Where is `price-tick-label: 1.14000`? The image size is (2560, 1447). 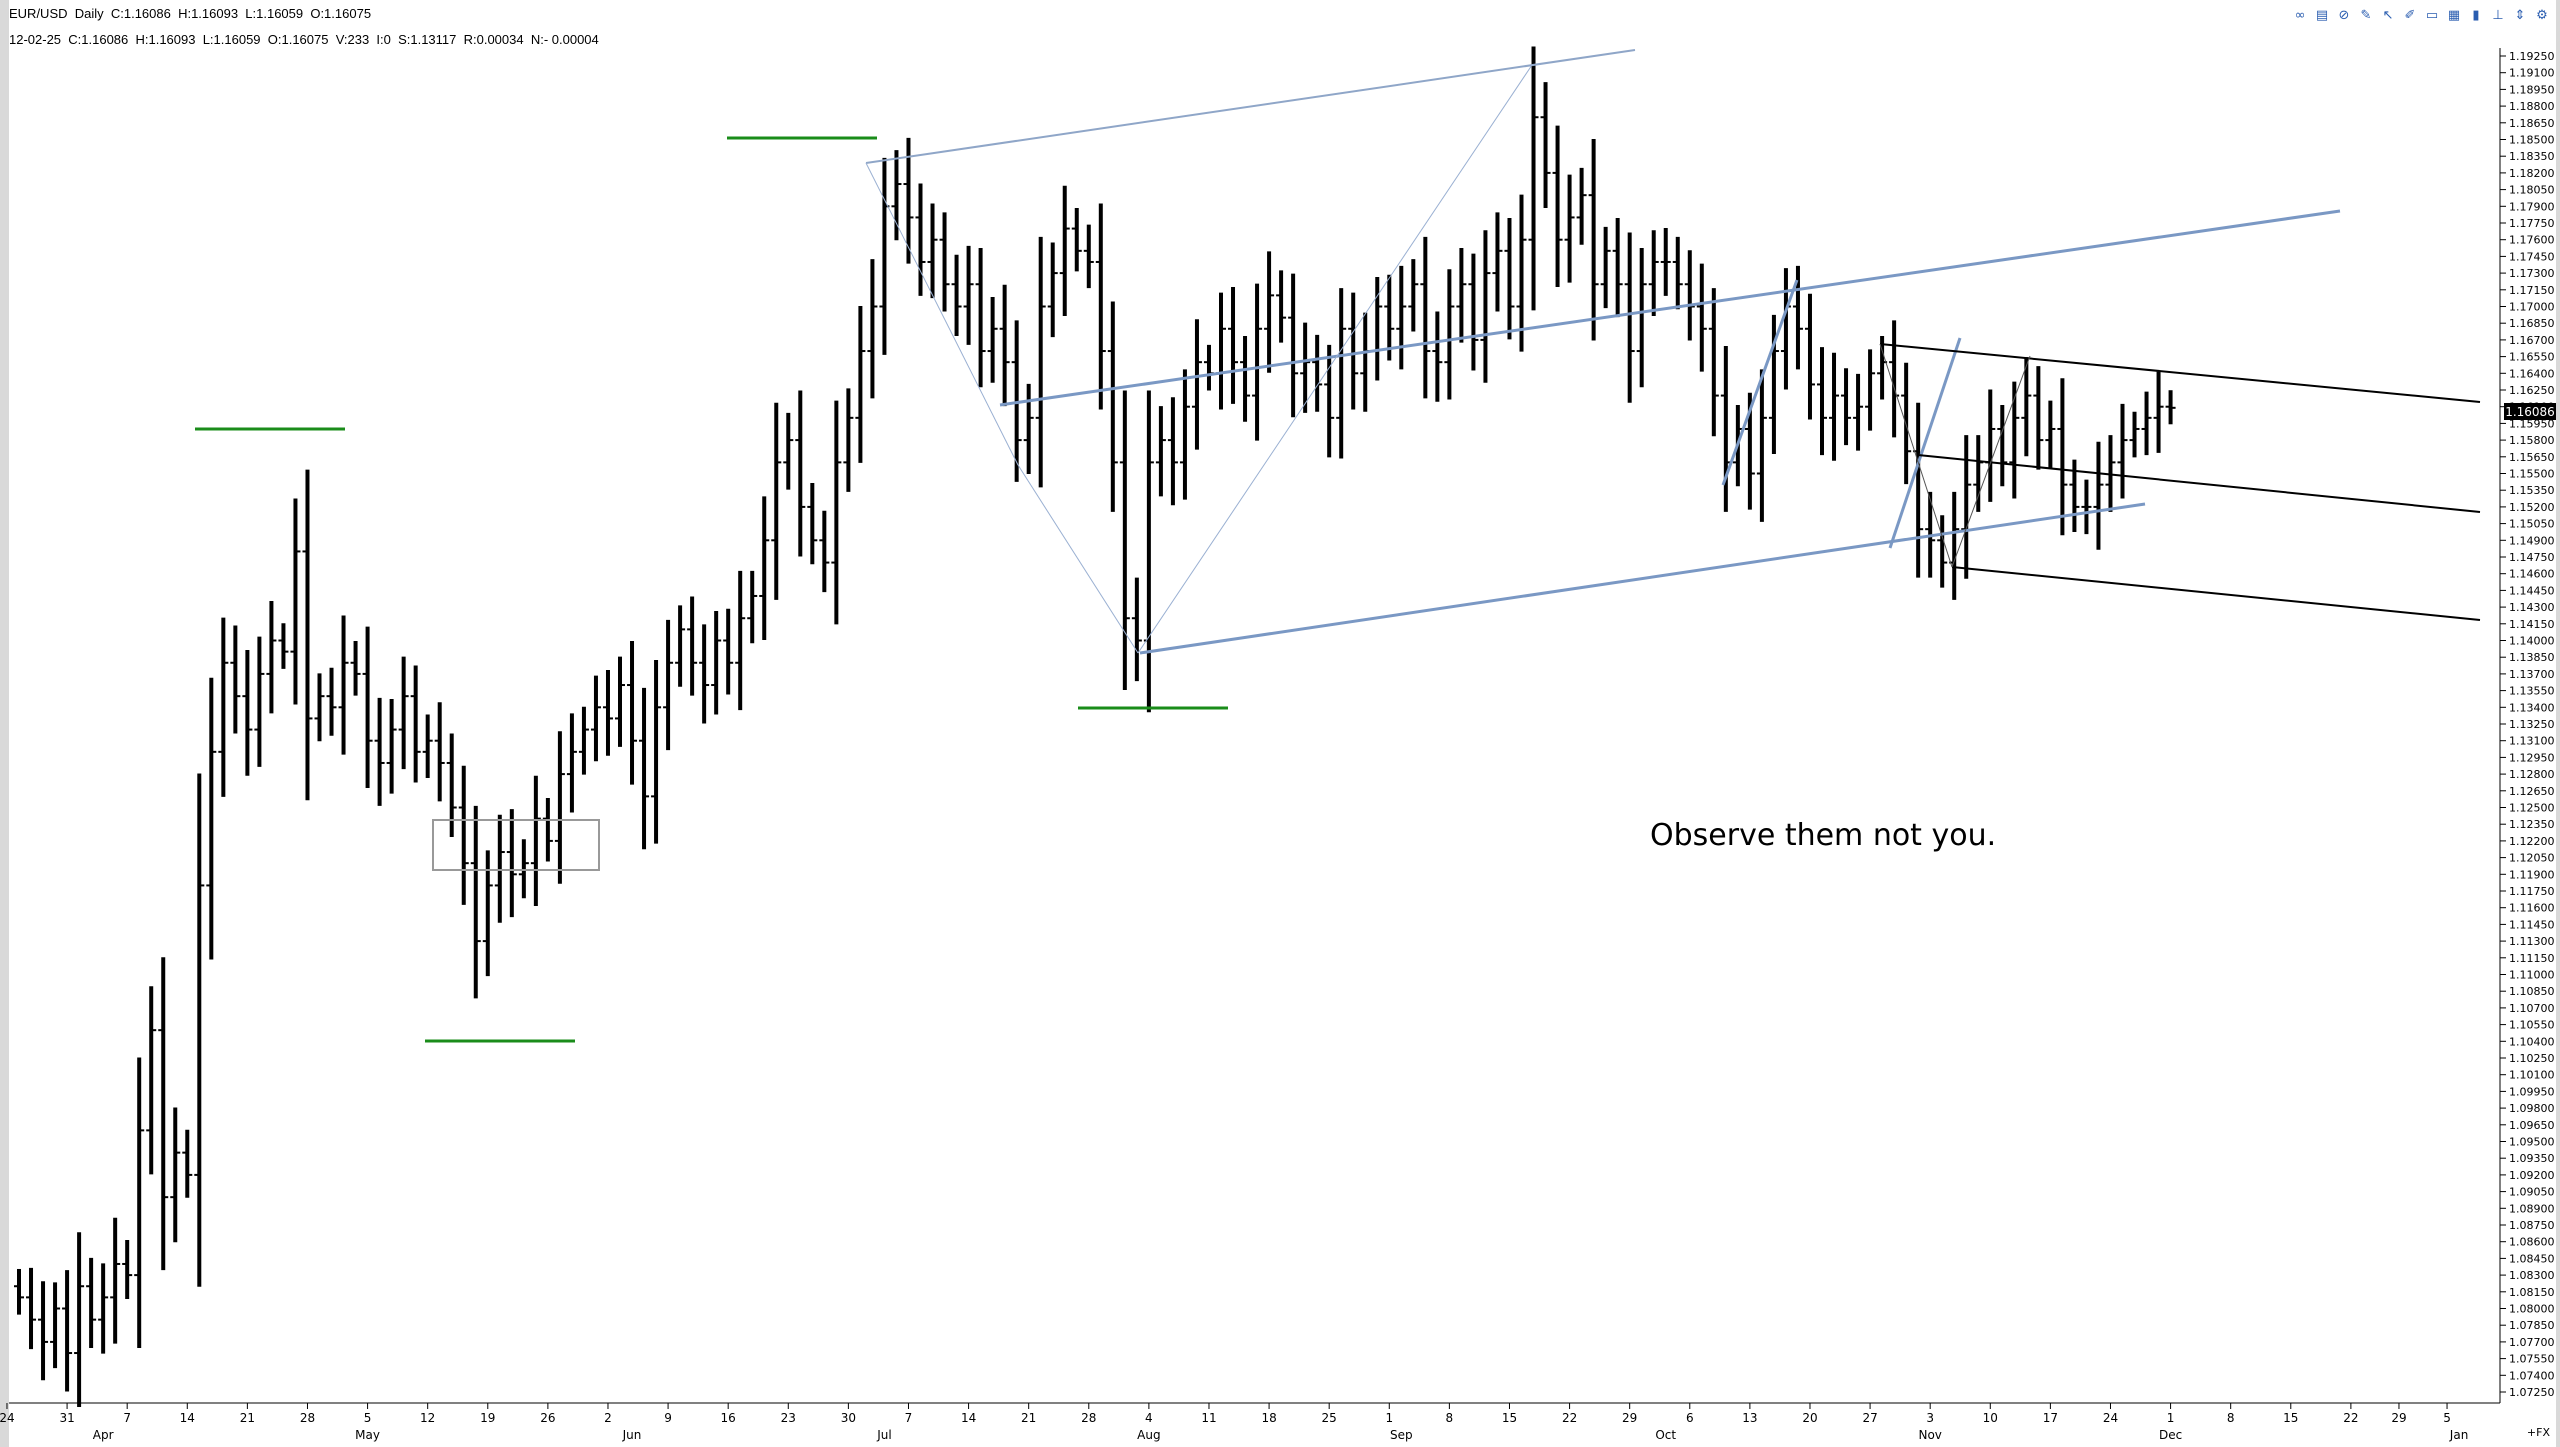
price-tick-label: 1.14000 is located at coordinates (2532, 641).